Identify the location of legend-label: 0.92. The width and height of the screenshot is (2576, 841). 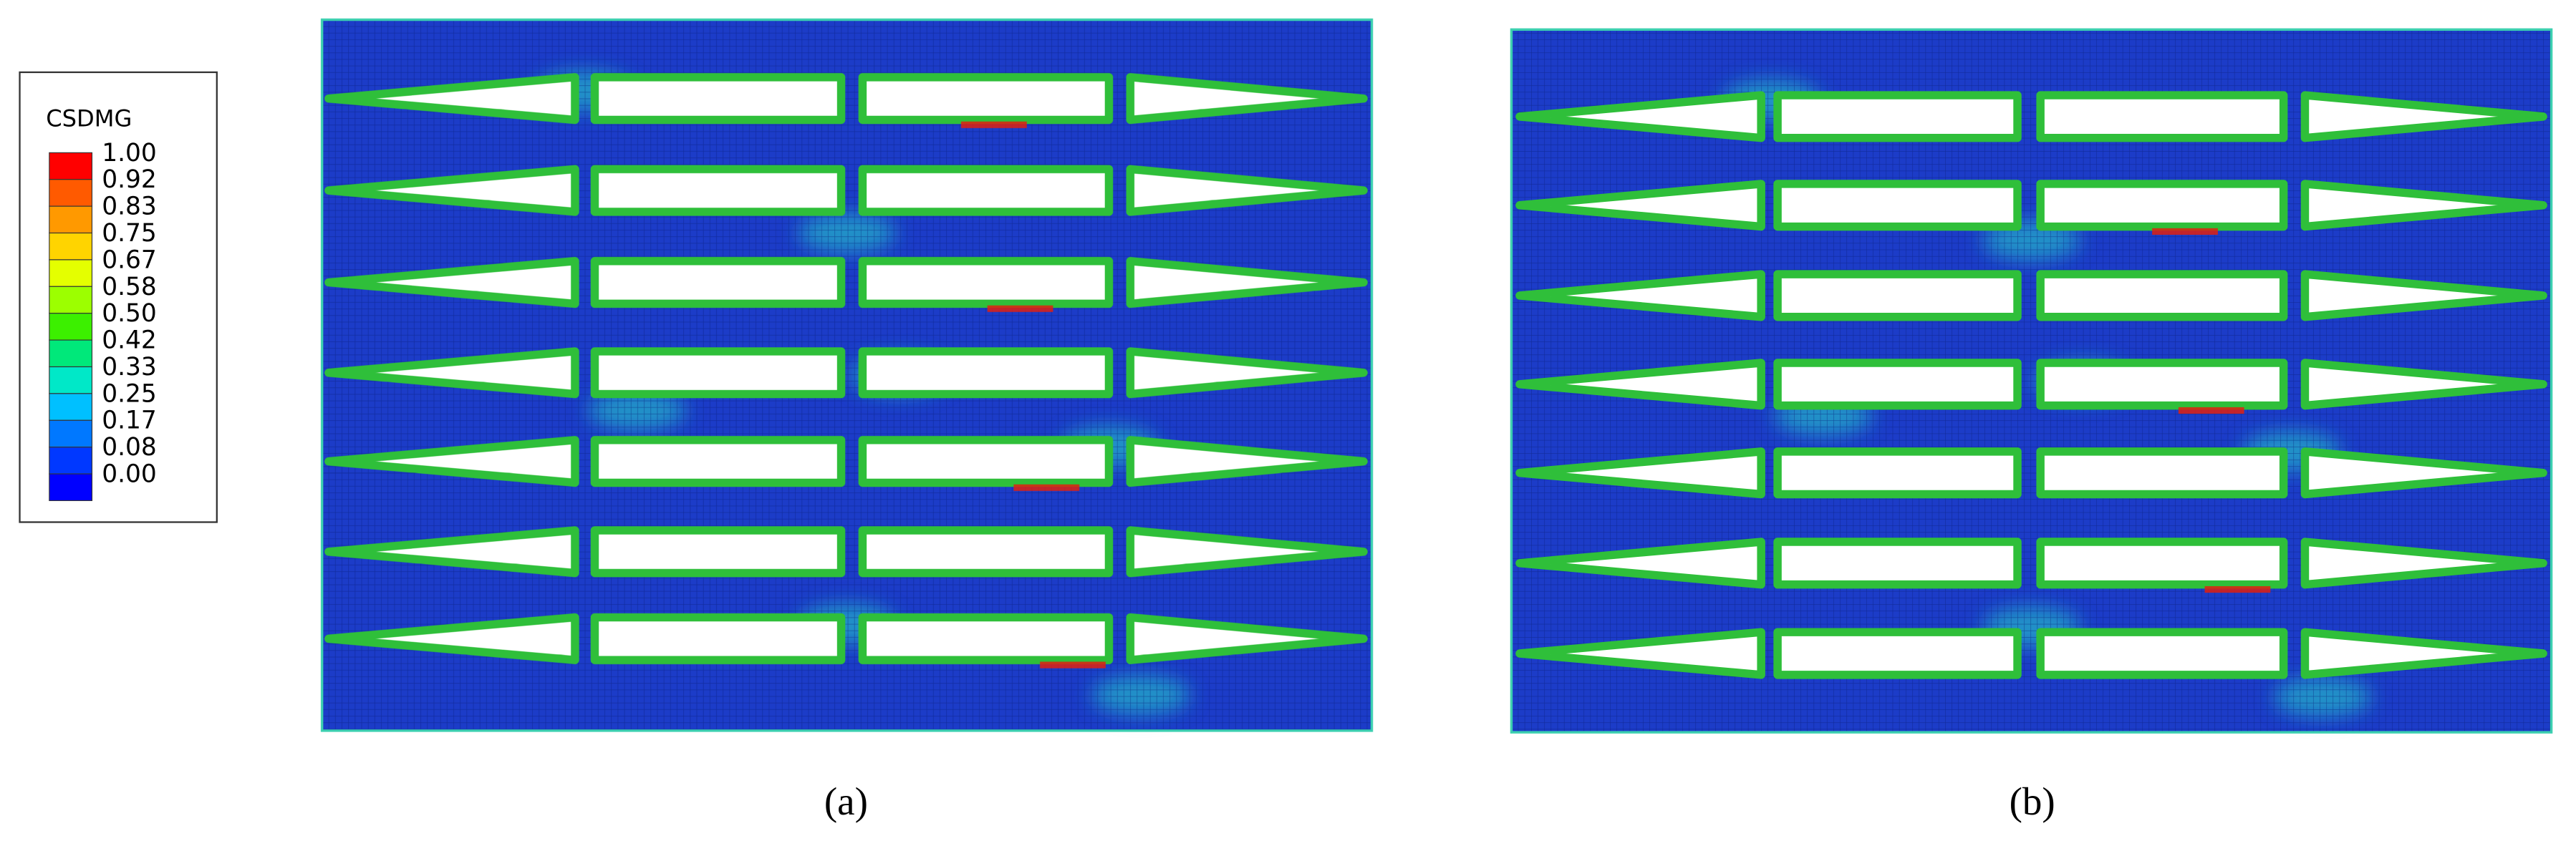
(129, 179).